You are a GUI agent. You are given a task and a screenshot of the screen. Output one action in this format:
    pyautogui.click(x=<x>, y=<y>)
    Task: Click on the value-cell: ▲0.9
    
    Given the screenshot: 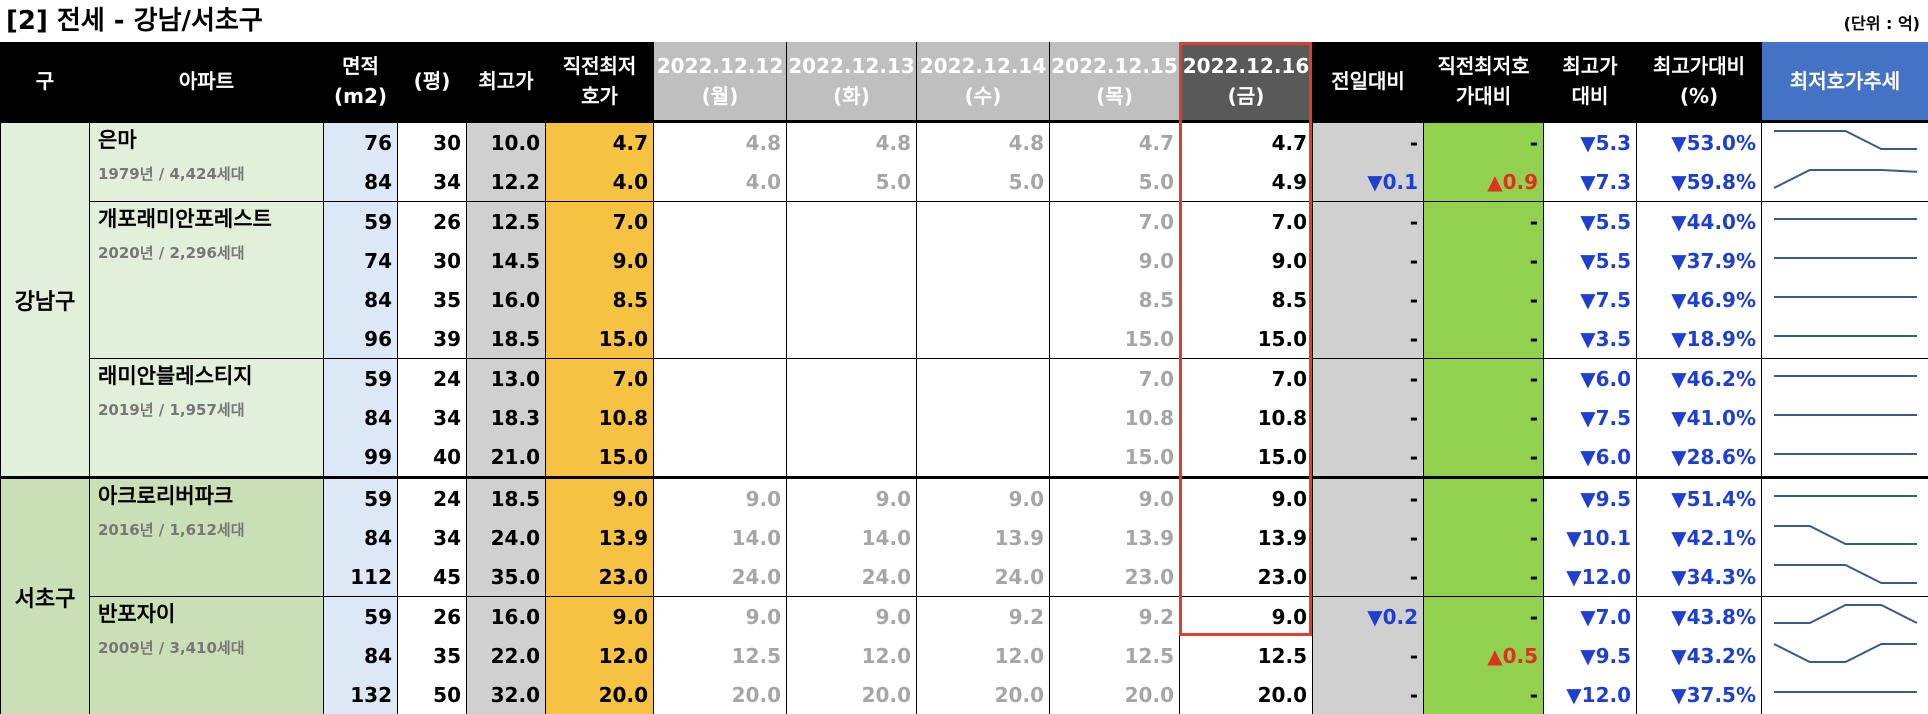 What is the action you would take?
    pyautogui.click(x=1484, y=182)
    